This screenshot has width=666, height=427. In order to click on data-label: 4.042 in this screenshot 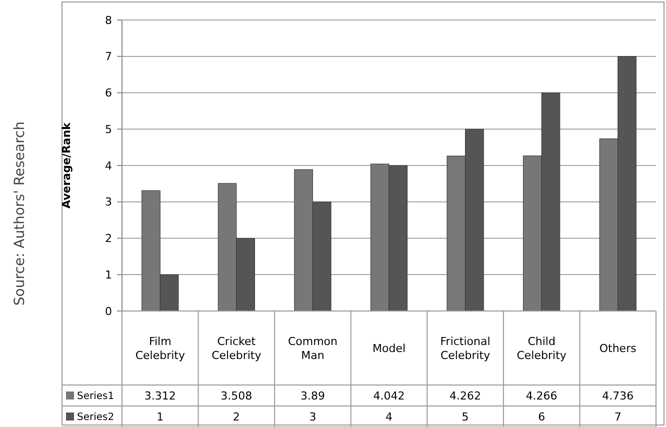, I will do `click(389, 395)`.